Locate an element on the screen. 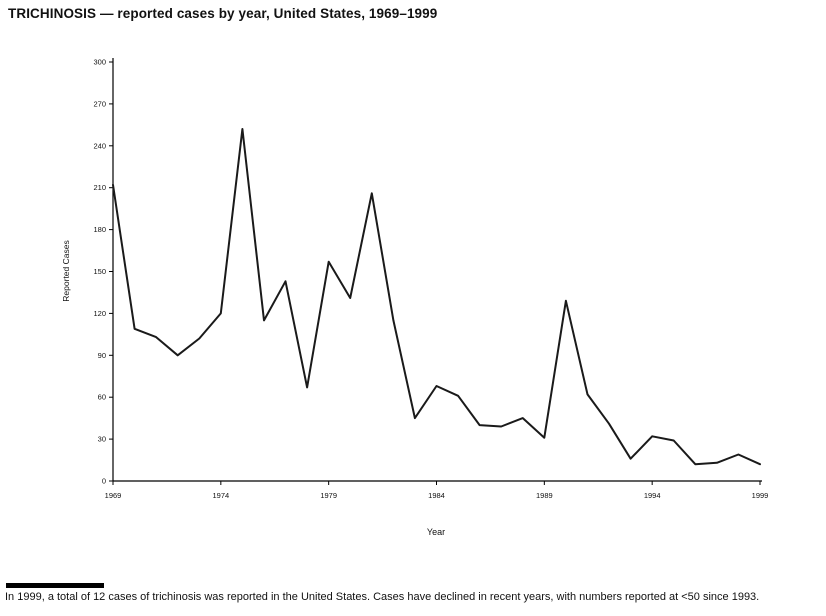 The width and height of the screenshot is (826, 616). y-tick-label: 210 is located at coordinates (99, 187).